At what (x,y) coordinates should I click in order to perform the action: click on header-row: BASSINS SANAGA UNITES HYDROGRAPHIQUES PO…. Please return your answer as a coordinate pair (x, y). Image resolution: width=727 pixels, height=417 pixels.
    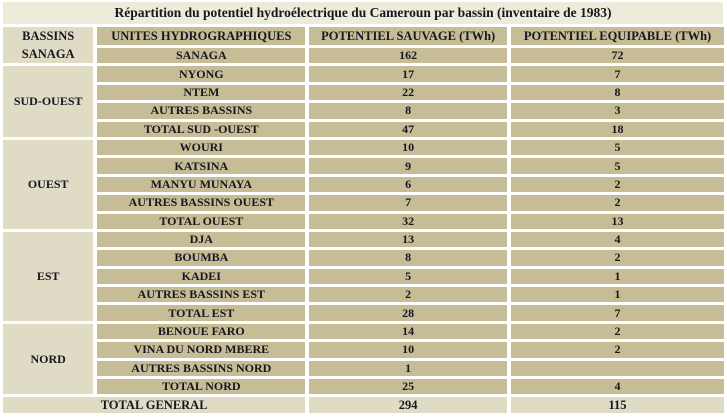
    Looking at the image, I should click on (363, 45).